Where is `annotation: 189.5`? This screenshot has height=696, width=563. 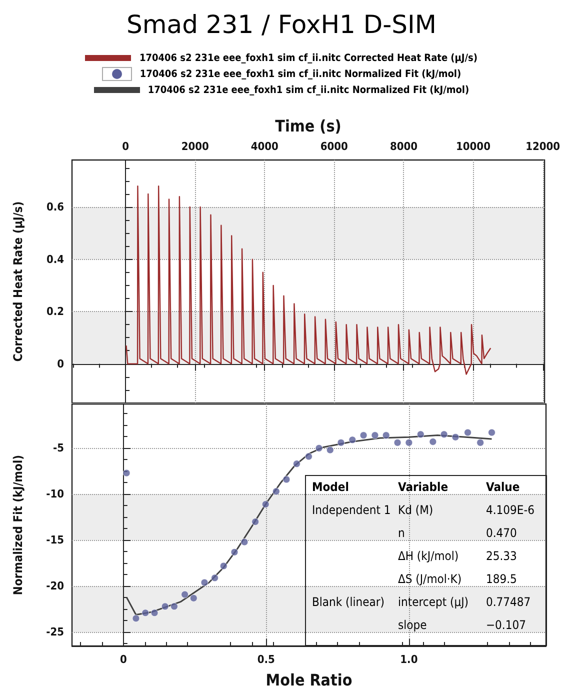
annotation: 189.5 is located at coordinates (501, 579).